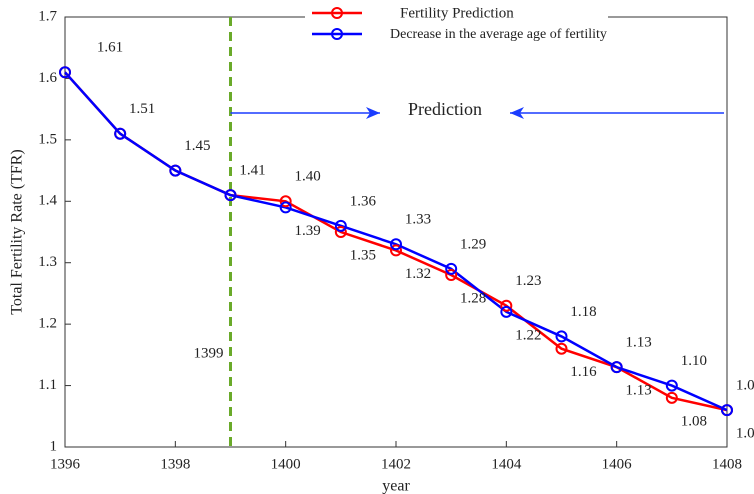 The height and width of the screenshot is (494, 754). Describe the element at coordinates (209, 353) in the screenshot. I see `divider-label: 1399` at that location.